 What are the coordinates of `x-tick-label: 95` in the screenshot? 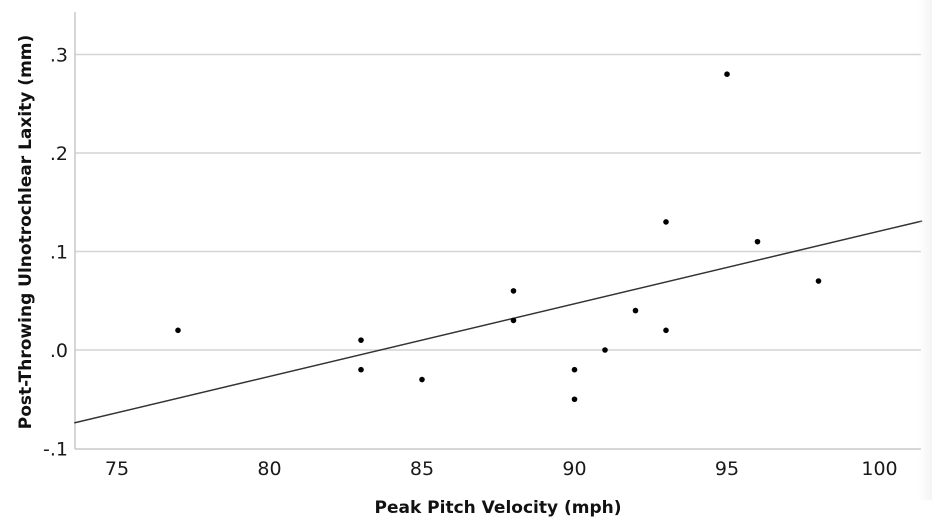 It's located at (727, 469).